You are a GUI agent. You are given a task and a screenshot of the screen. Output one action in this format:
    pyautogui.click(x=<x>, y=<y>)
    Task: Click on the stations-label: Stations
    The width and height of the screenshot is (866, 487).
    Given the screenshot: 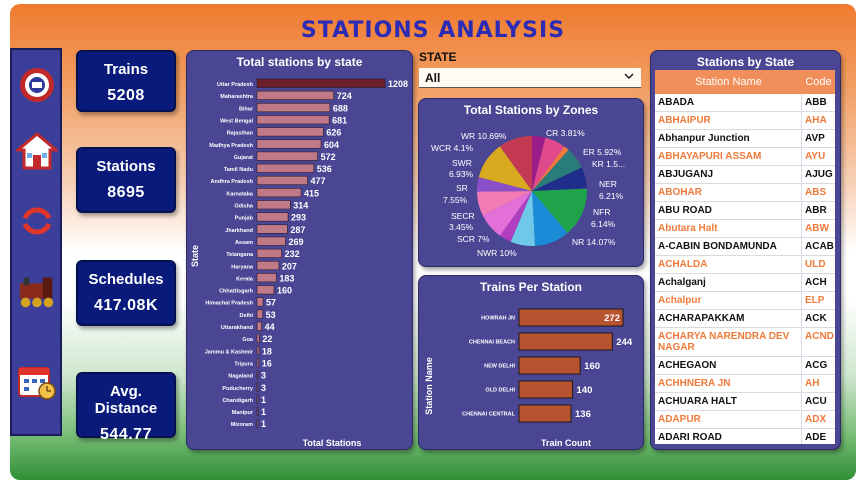 What is the action you would take?
    pyautogui.click(x=126, y=166)
    